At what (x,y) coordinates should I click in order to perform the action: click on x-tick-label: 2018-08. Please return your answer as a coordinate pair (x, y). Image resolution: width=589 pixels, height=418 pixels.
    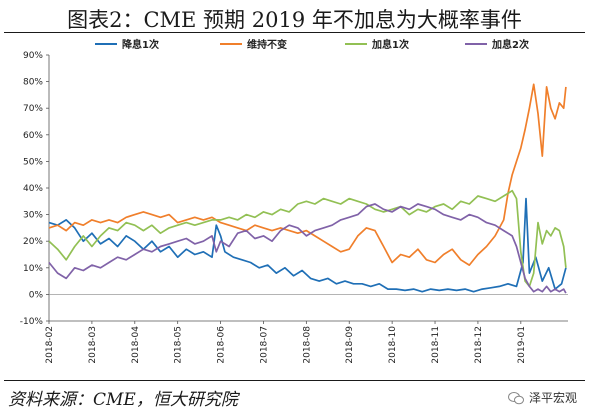
    Looking at the image, I should click on (307, 345).